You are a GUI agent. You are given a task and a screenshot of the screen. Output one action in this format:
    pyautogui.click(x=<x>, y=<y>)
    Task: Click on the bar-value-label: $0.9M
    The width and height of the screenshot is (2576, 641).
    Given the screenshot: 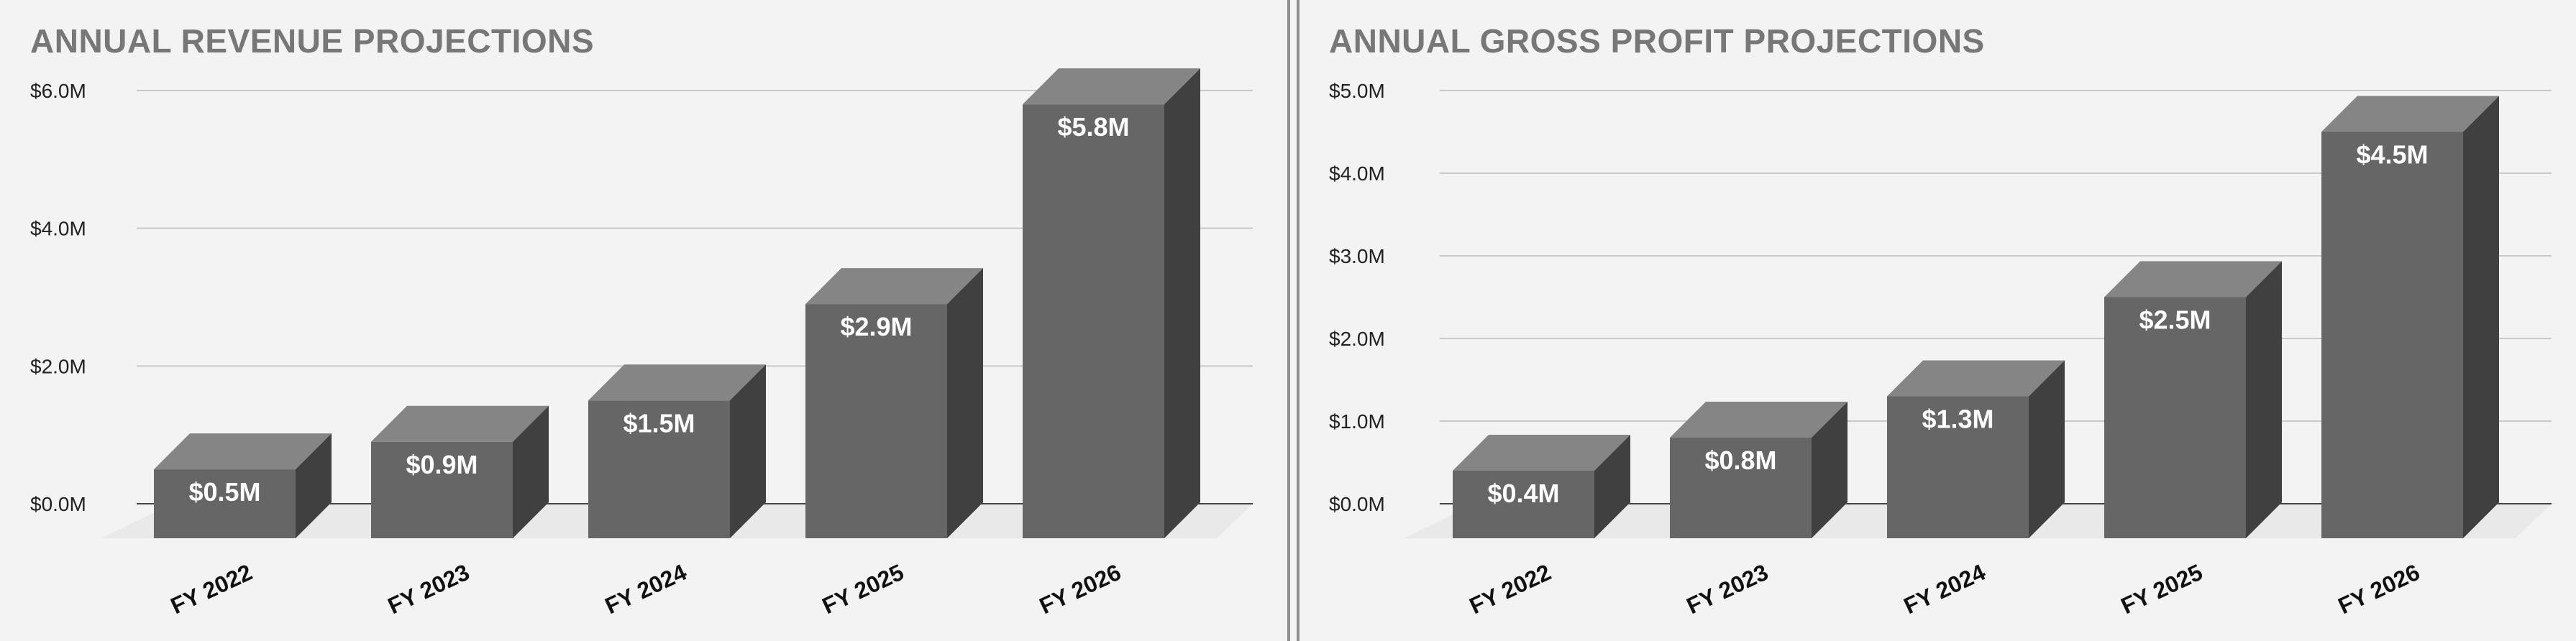 What is the action you would take?
    pyautogui.click(x=442, y=464)
    